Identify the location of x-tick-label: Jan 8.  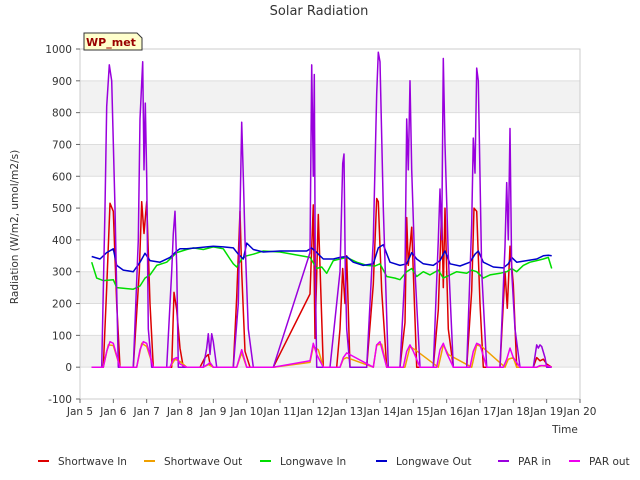
(179, 412).